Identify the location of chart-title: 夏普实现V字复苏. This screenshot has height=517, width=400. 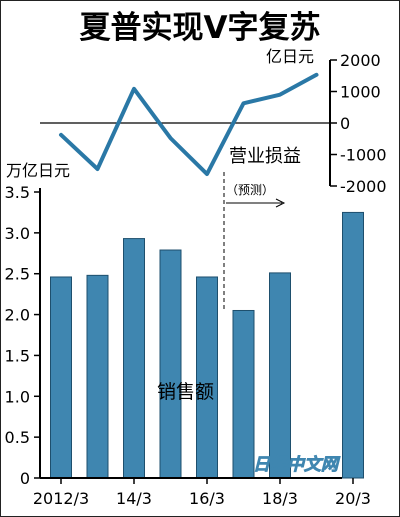
(200, 28).